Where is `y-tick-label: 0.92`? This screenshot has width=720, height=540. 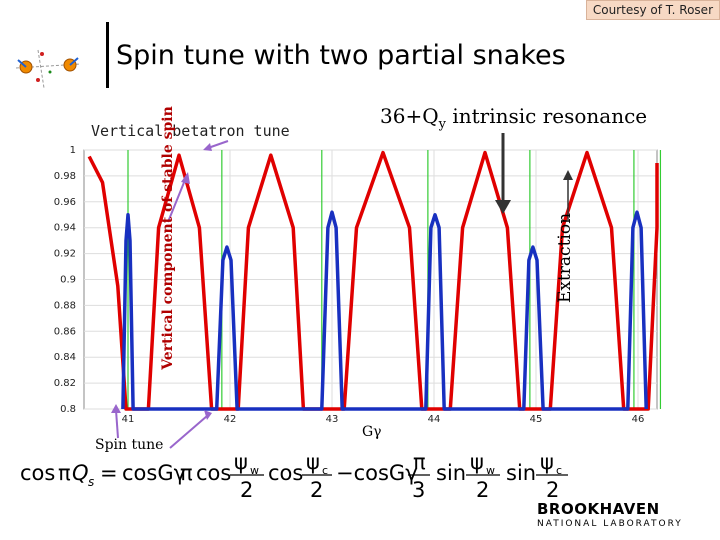
y-tick-label: 0.92 is located at coordinates (65, 254).